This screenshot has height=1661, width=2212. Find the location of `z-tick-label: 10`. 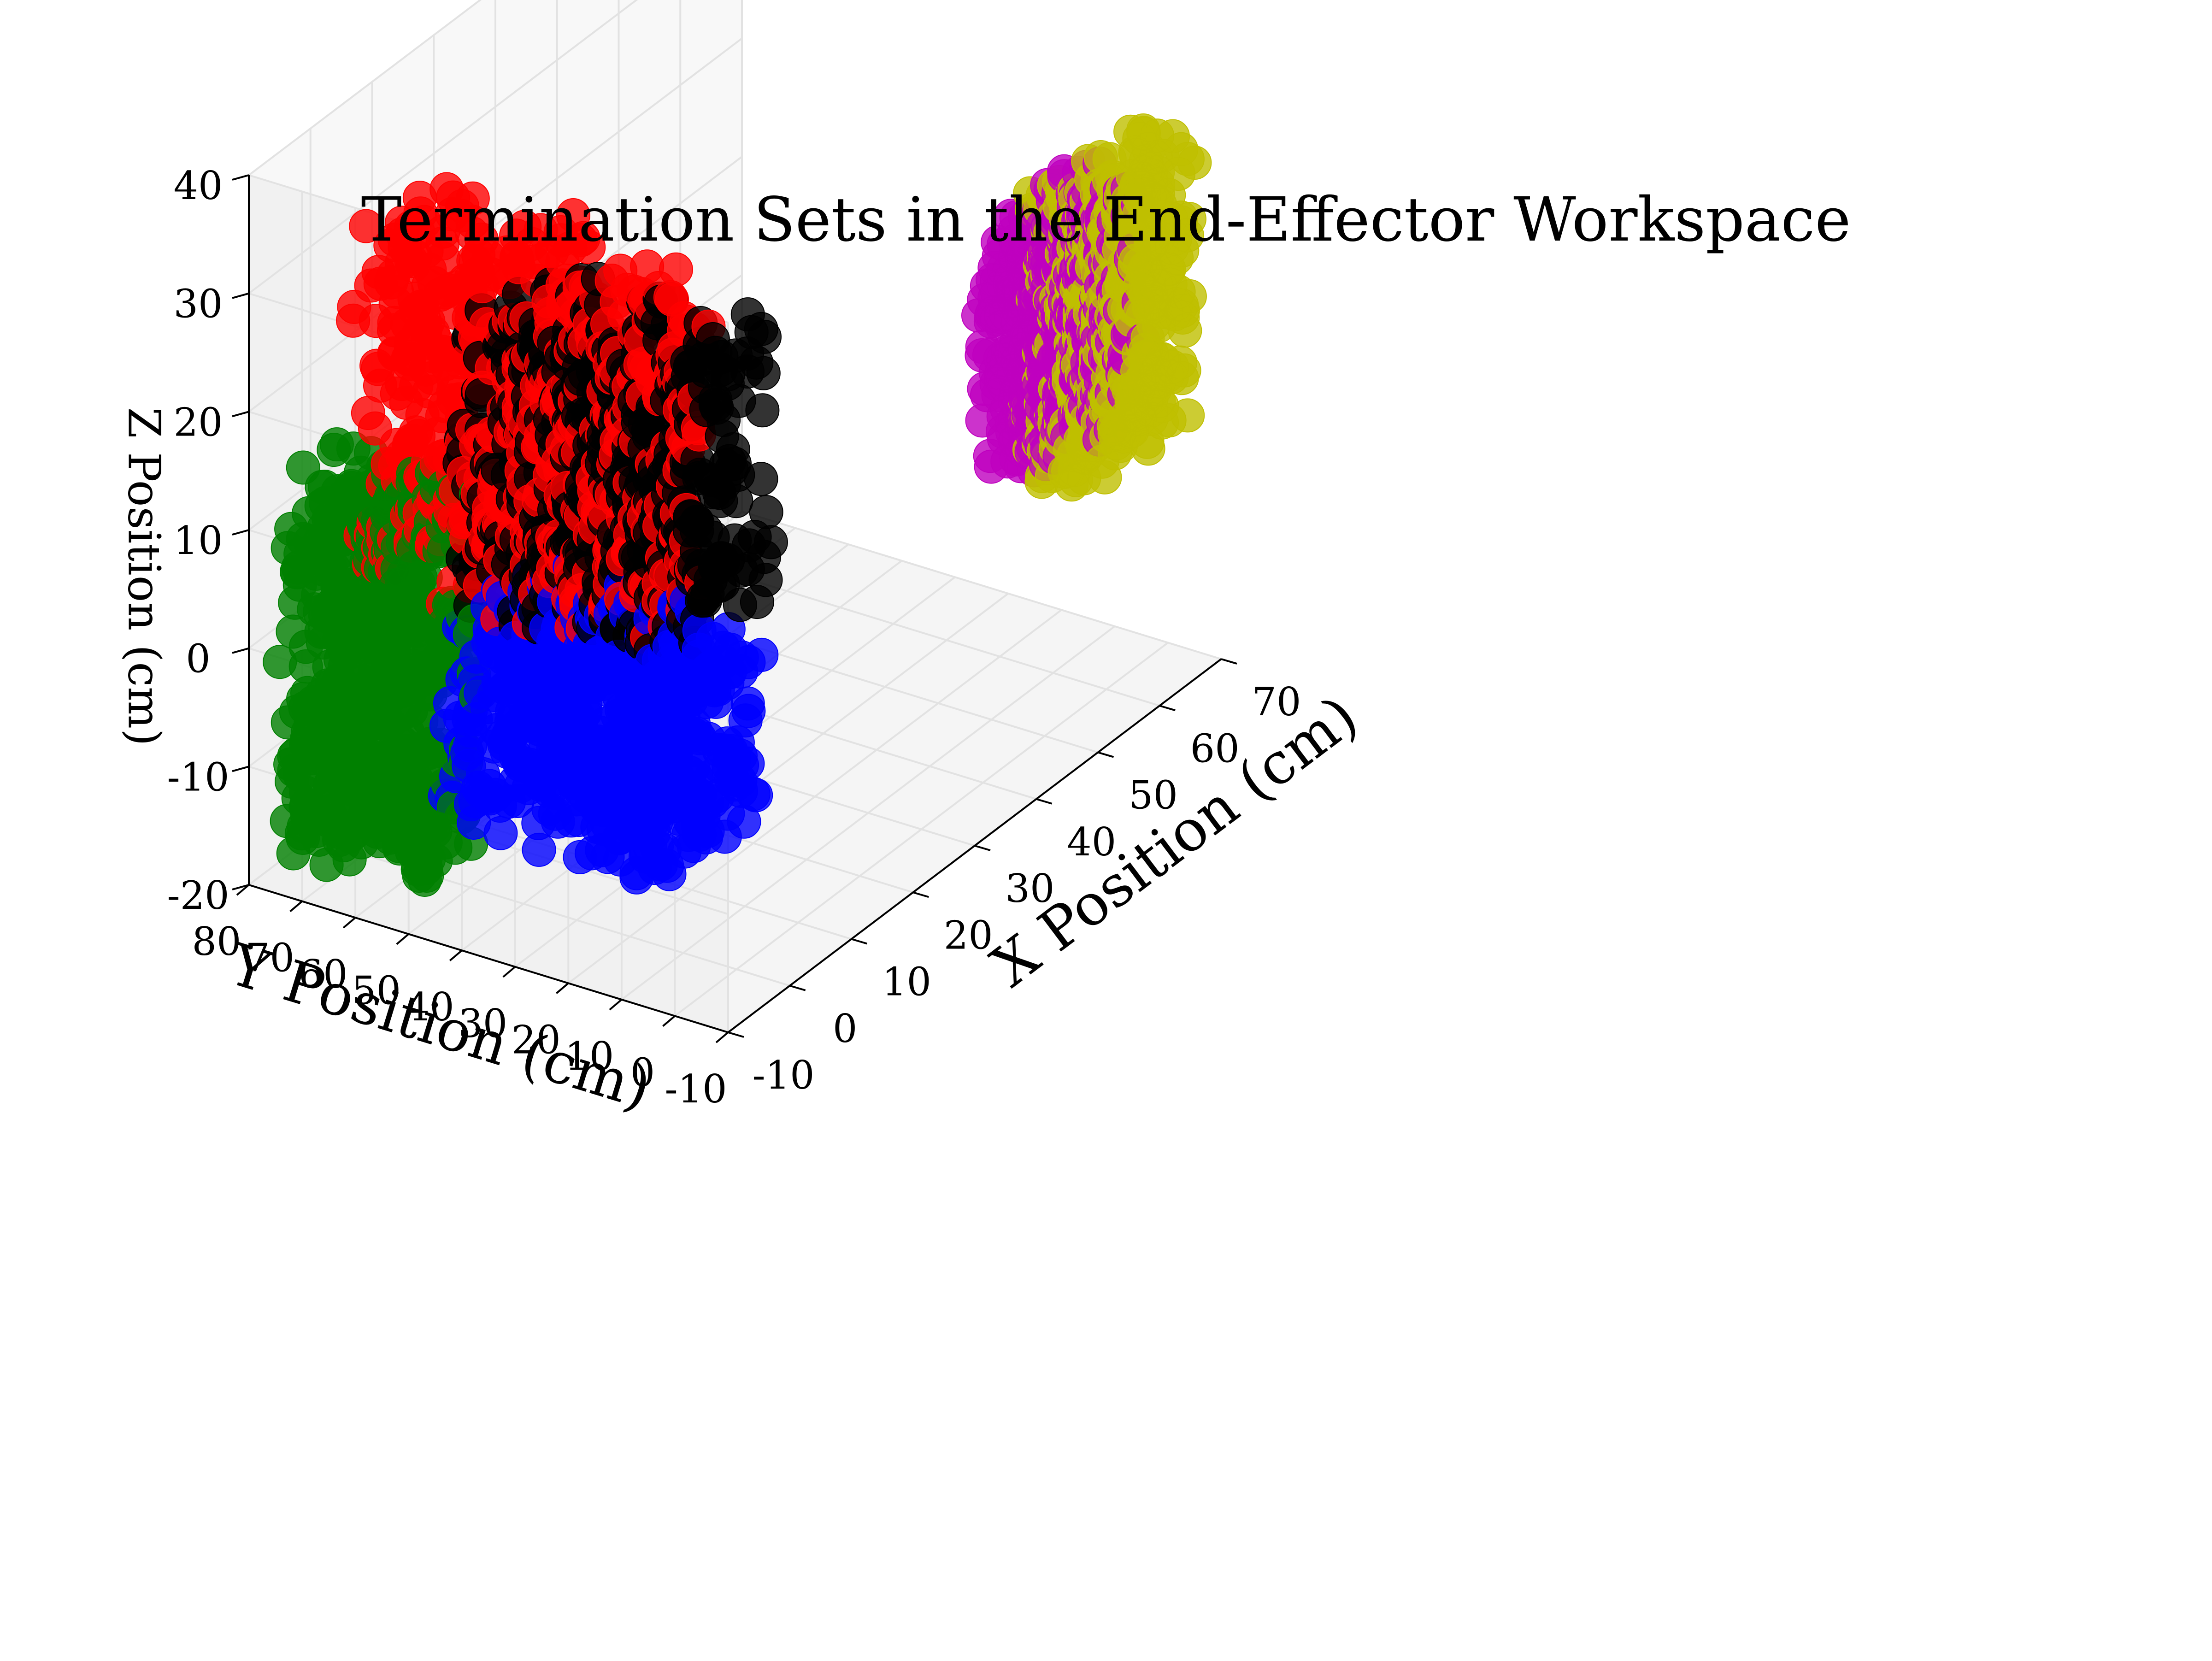

z-tick-label: 10 is located at coordinates (198, 540).